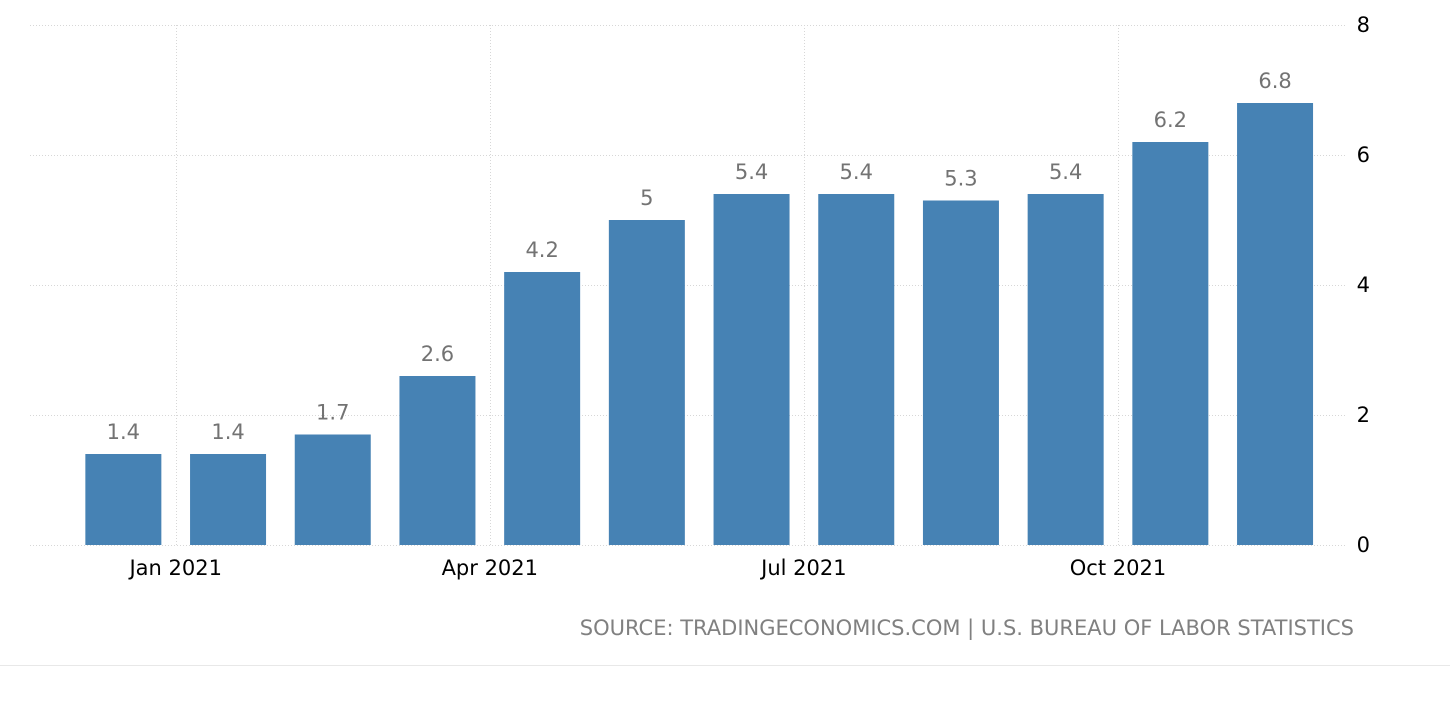 Image resolution: width=1450 pixels, height=702 pixels. What do you see at coordinates (960, 179) in the screenshot?
I see `data-label: 5.3` at bounding box center [960, 179].